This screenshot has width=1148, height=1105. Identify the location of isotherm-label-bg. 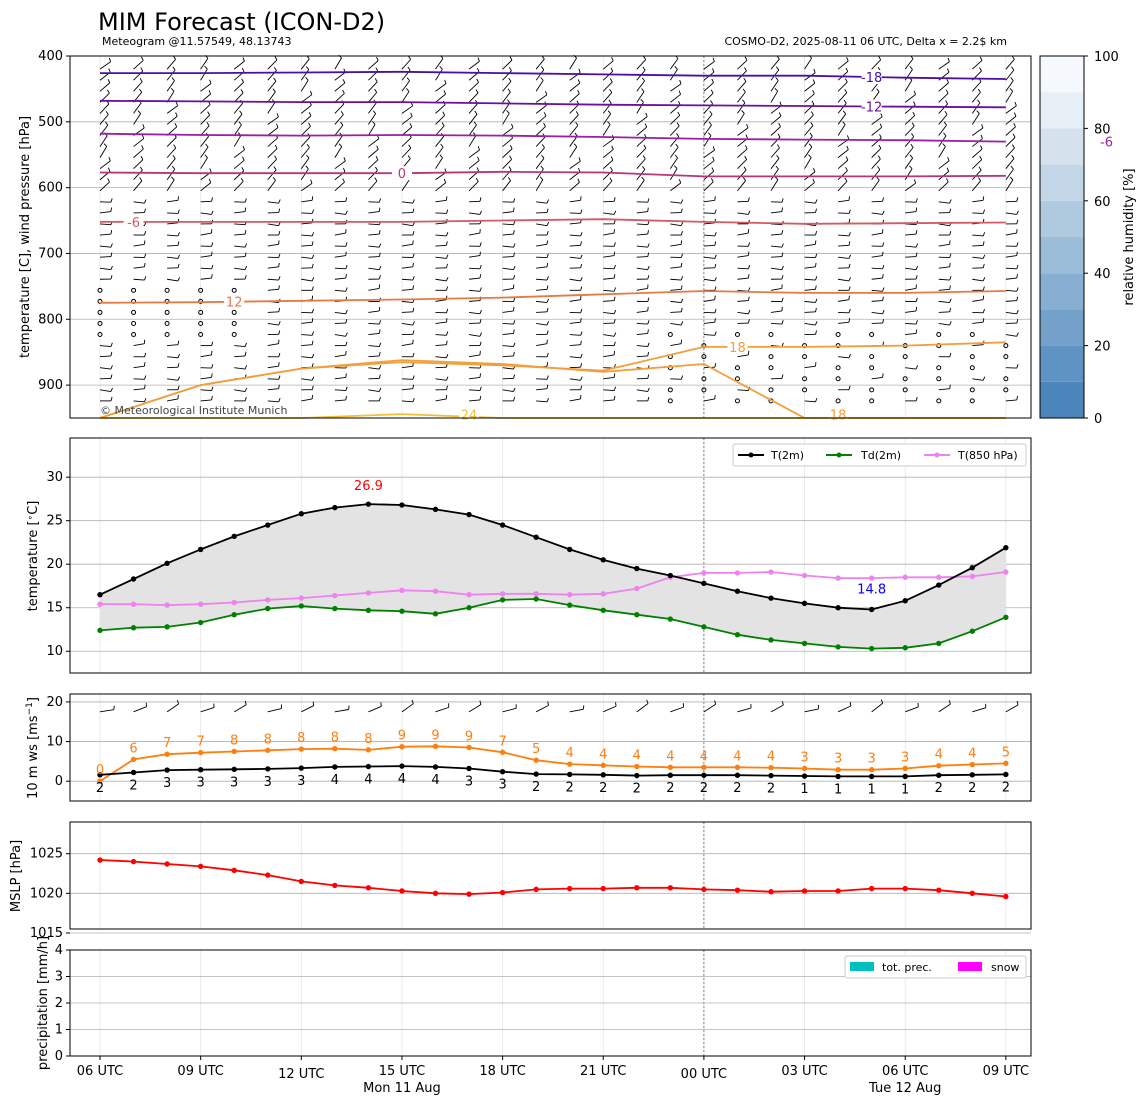
(401, 173).